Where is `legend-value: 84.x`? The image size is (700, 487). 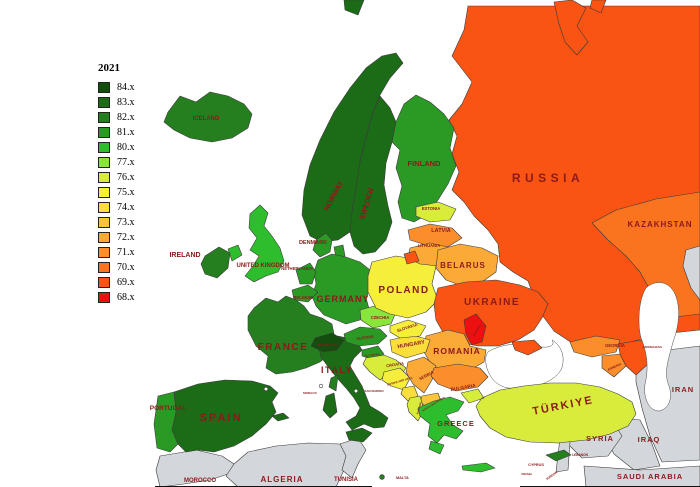 legend-value: 84.x is located at coordinates (126, 87).